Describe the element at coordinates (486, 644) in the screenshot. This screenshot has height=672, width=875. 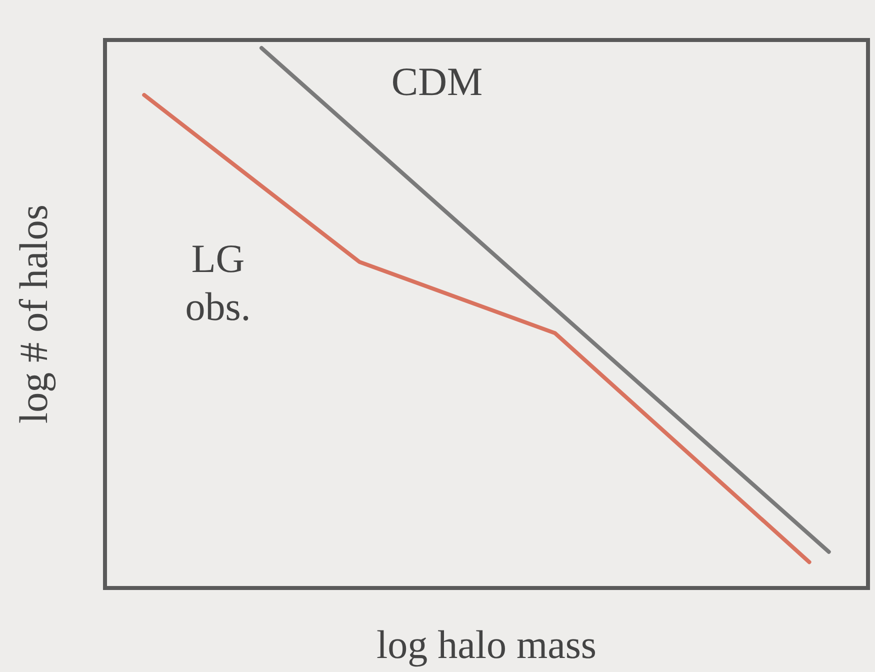
I see `x-axis-title: log halo mass` at that location.